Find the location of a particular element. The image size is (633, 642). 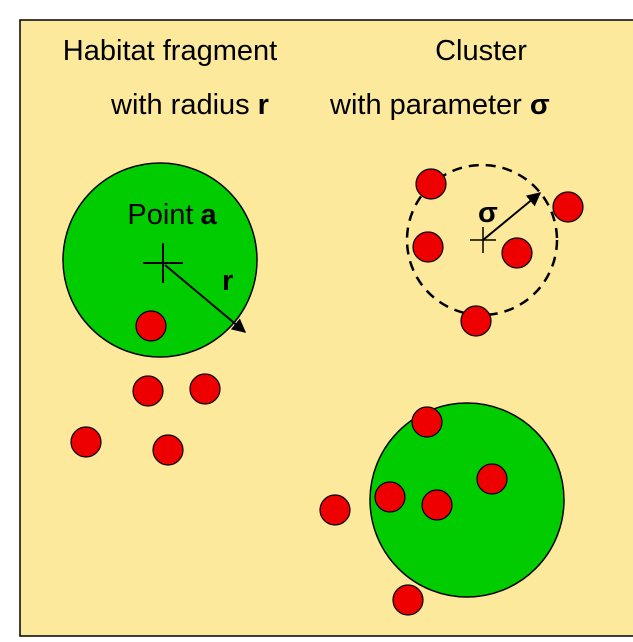

fragment-heading: Habitat fragment is located at coordinates (170, 51).